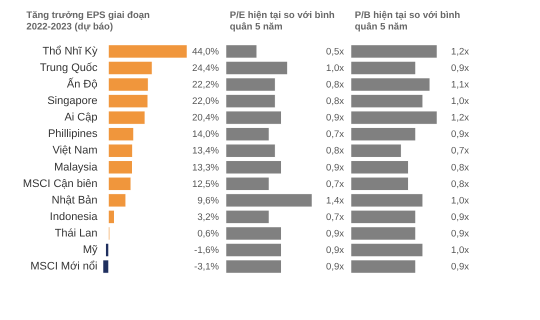  I want to click on y-tick-label: Ấn Độ, so click(82, 84).